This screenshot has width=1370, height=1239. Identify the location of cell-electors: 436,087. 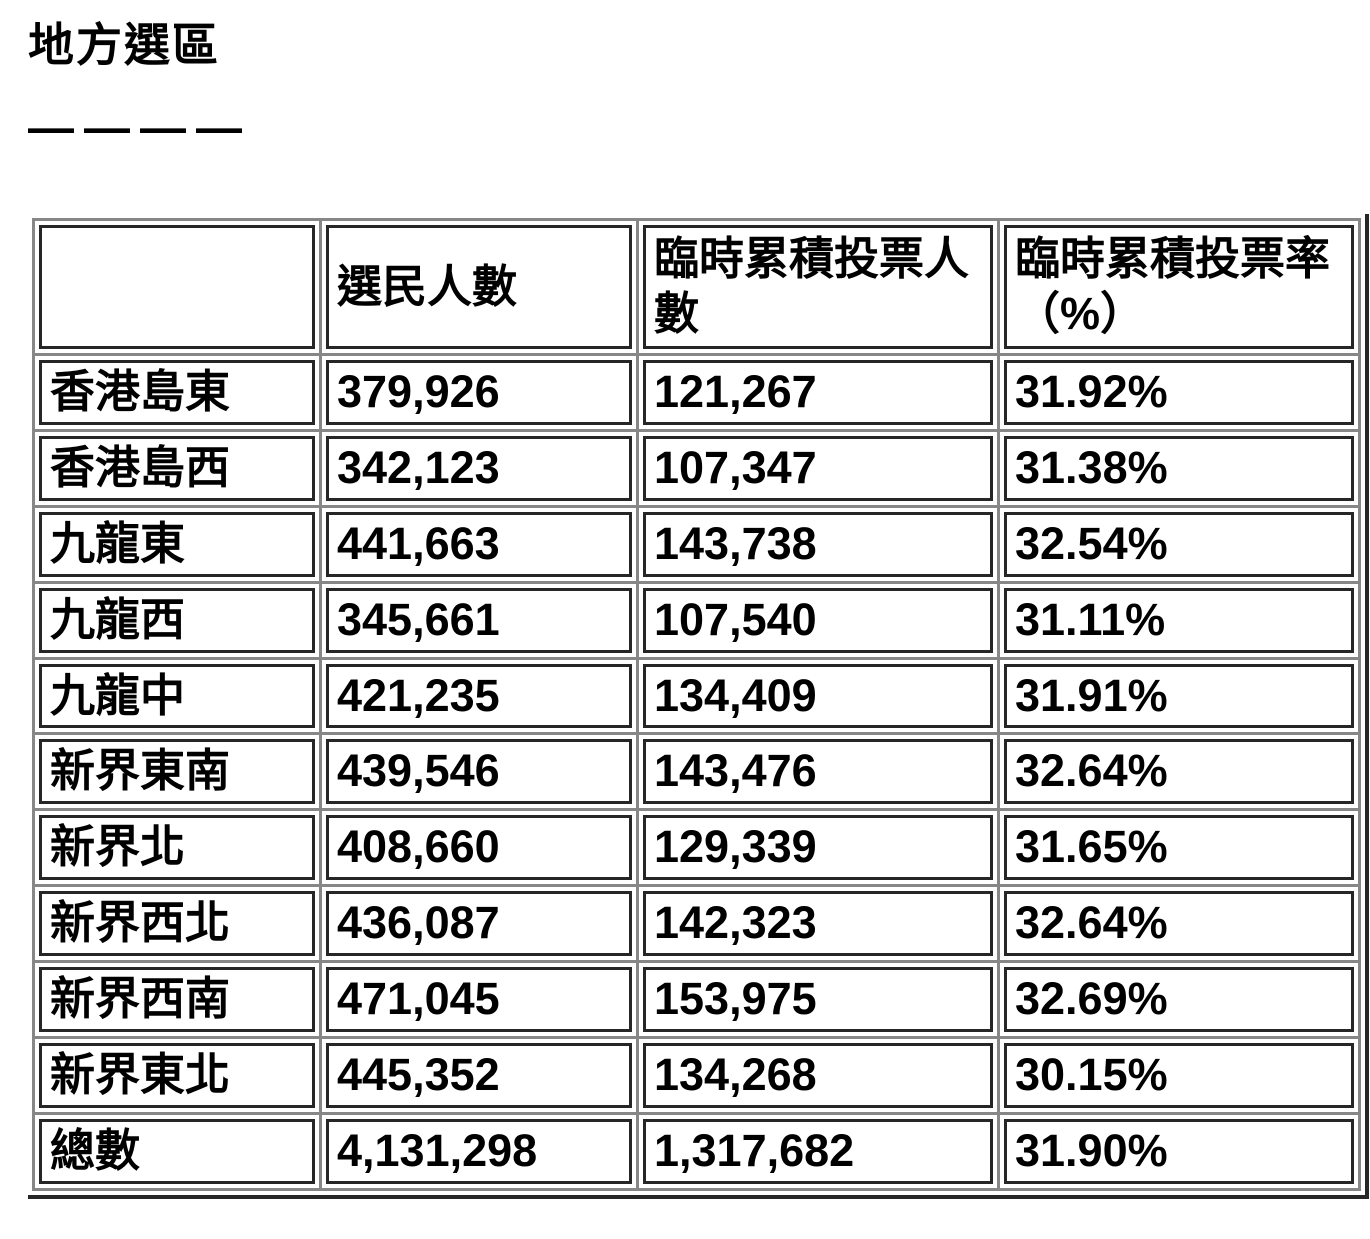
(479, 924).